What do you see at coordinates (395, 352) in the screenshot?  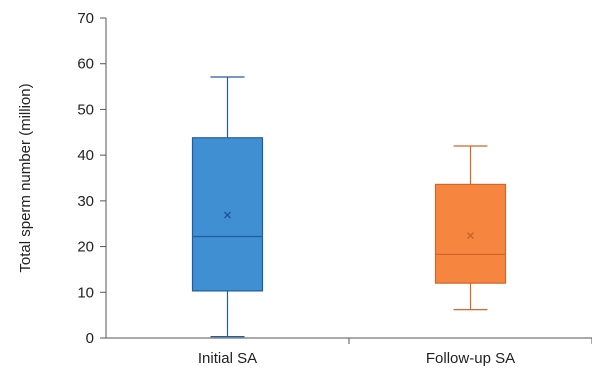 I see `x-ticks: Initial SA Follow-up SA` at bounding box center [395, 352].